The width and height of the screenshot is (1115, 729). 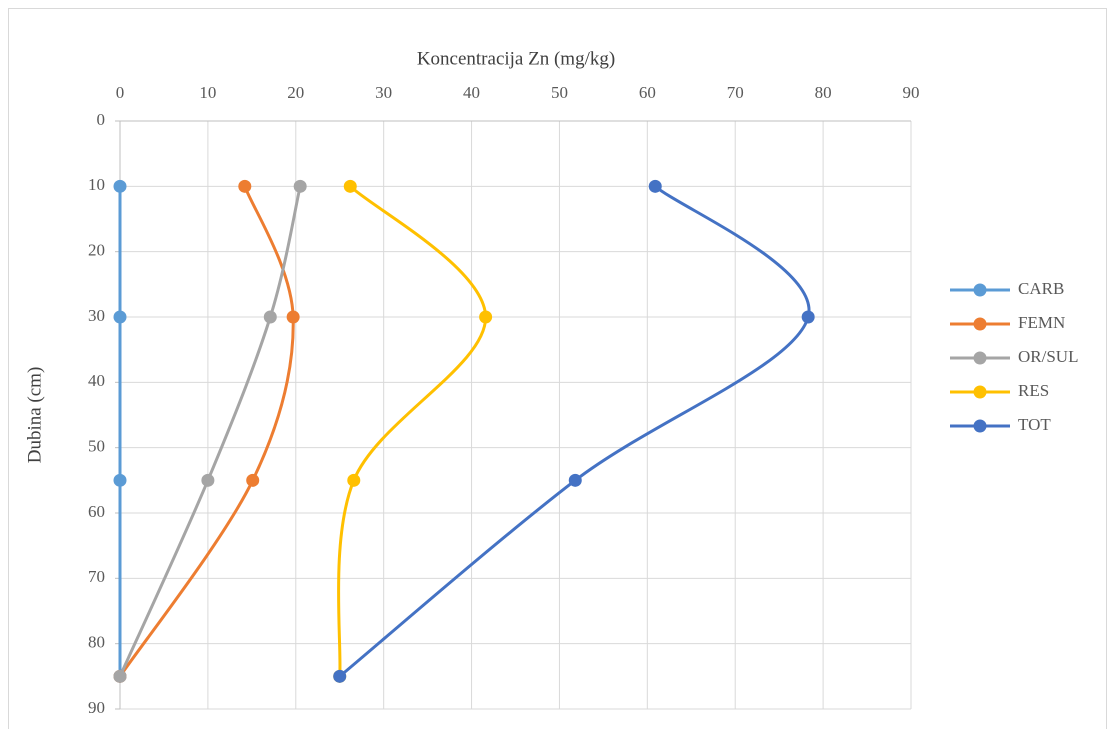 What do you see at coordinates (1048, 356) in the screenshot?
I see `legend-label: OR/SUL` at bounding box center [1048, 356].